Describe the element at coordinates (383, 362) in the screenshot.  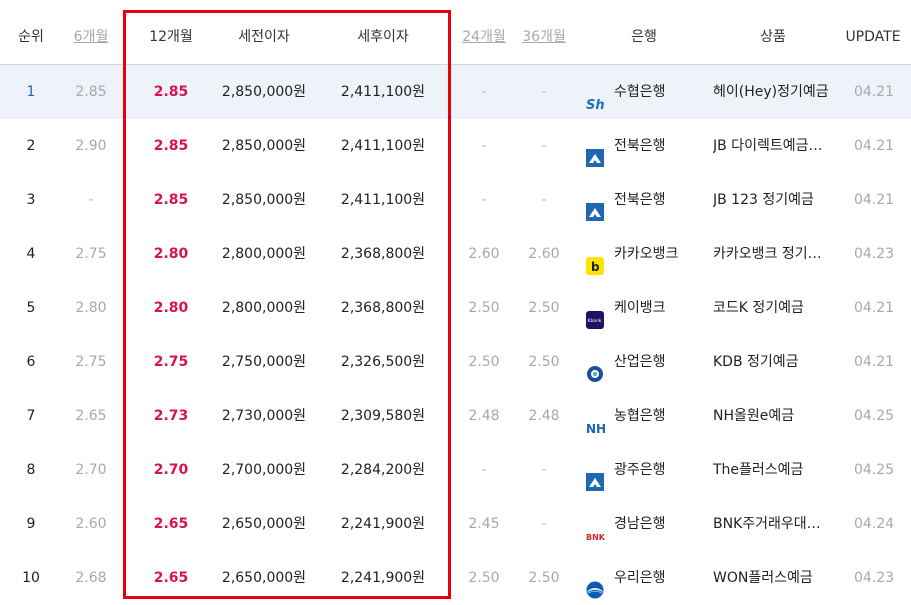
I see `posttax-interest-cell: 2,326,500원` at that location.